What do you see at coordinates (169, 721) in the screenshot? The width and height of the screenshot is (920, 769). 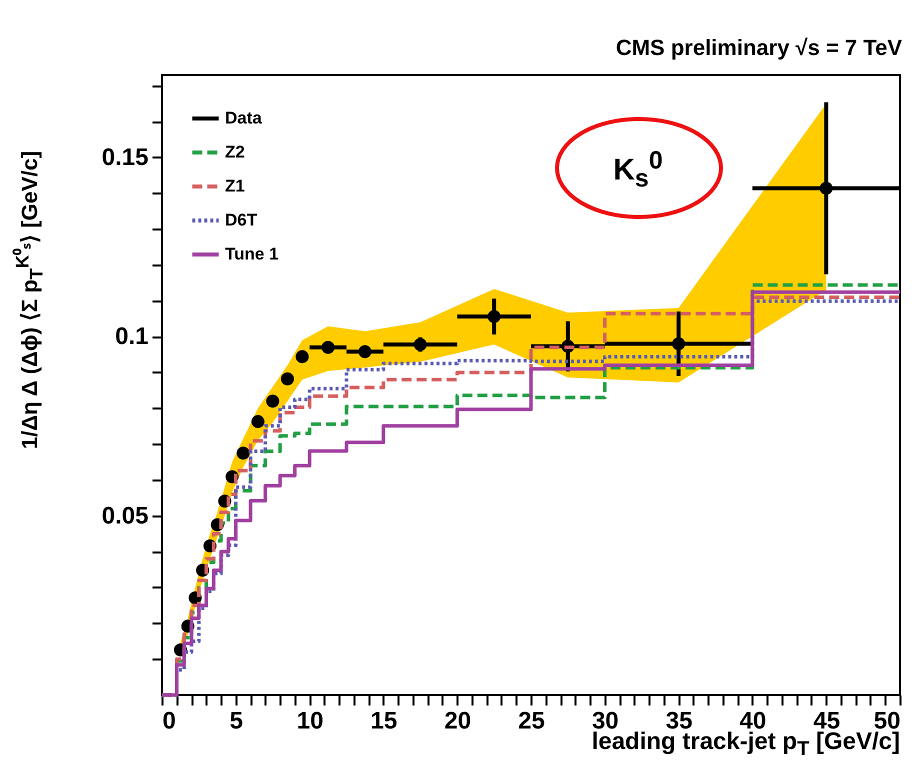 I see `x-tick-label: 0` at bounding box center [169, 721].